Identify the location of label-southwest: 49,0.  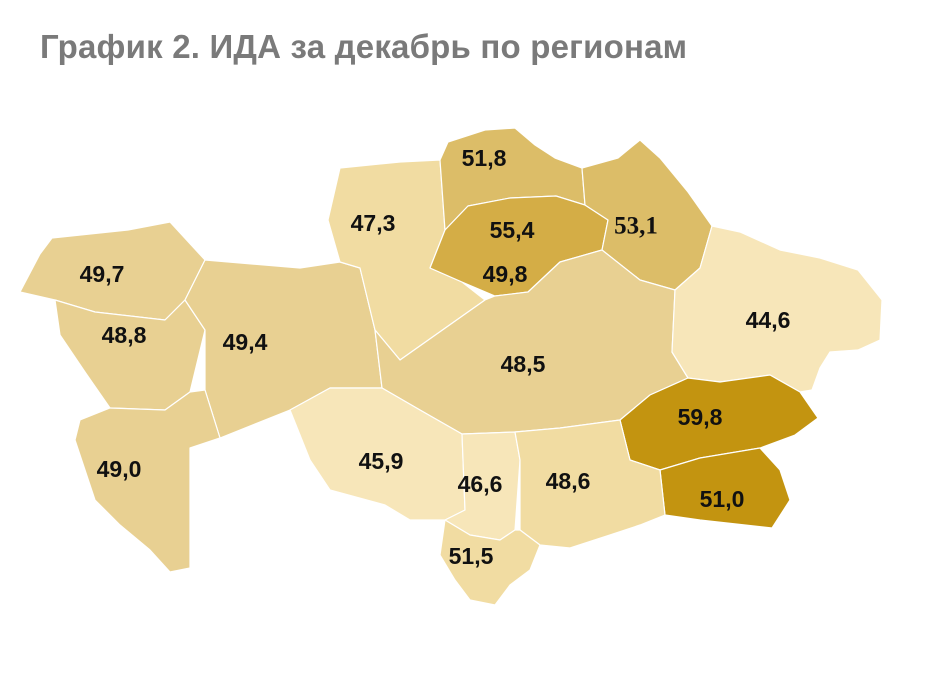
(119, 469).